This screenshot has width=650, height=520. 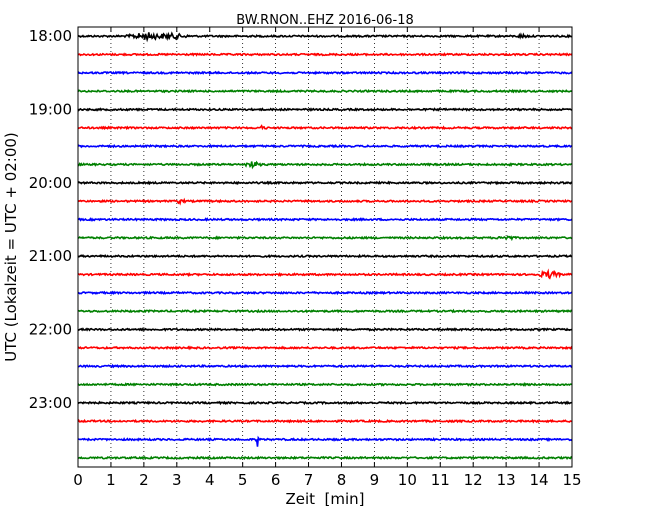 I want to click on x-tick-label: 10, so click(x=407, y=480).